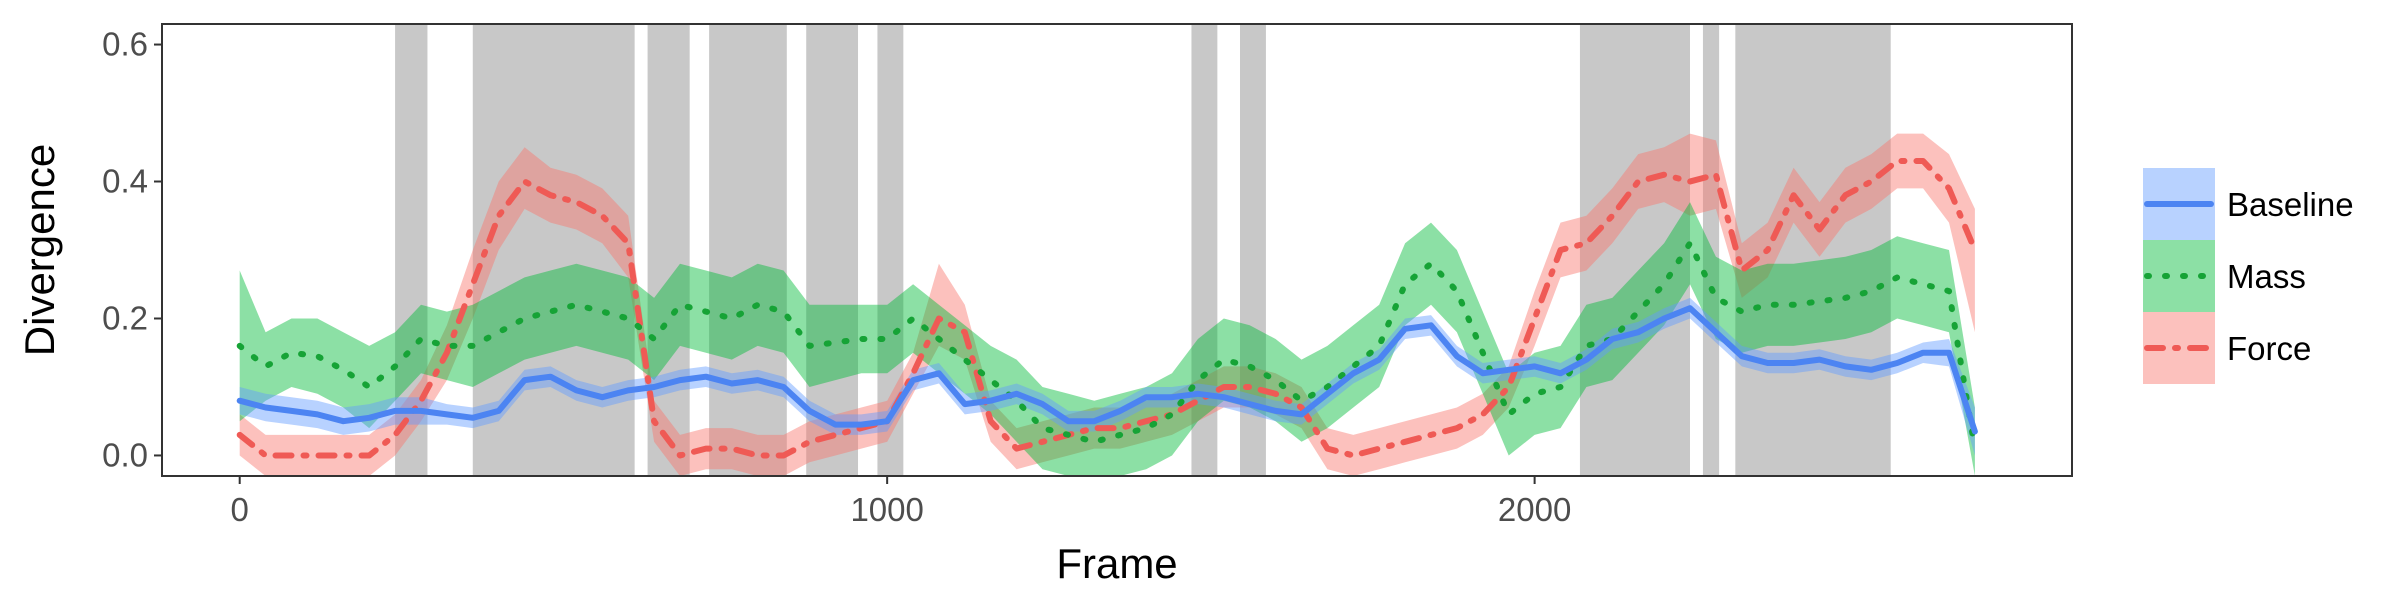  Describe the element at coordinates (2269, 348) in the screenshot. I see `legend-label-force: Force` at that location.